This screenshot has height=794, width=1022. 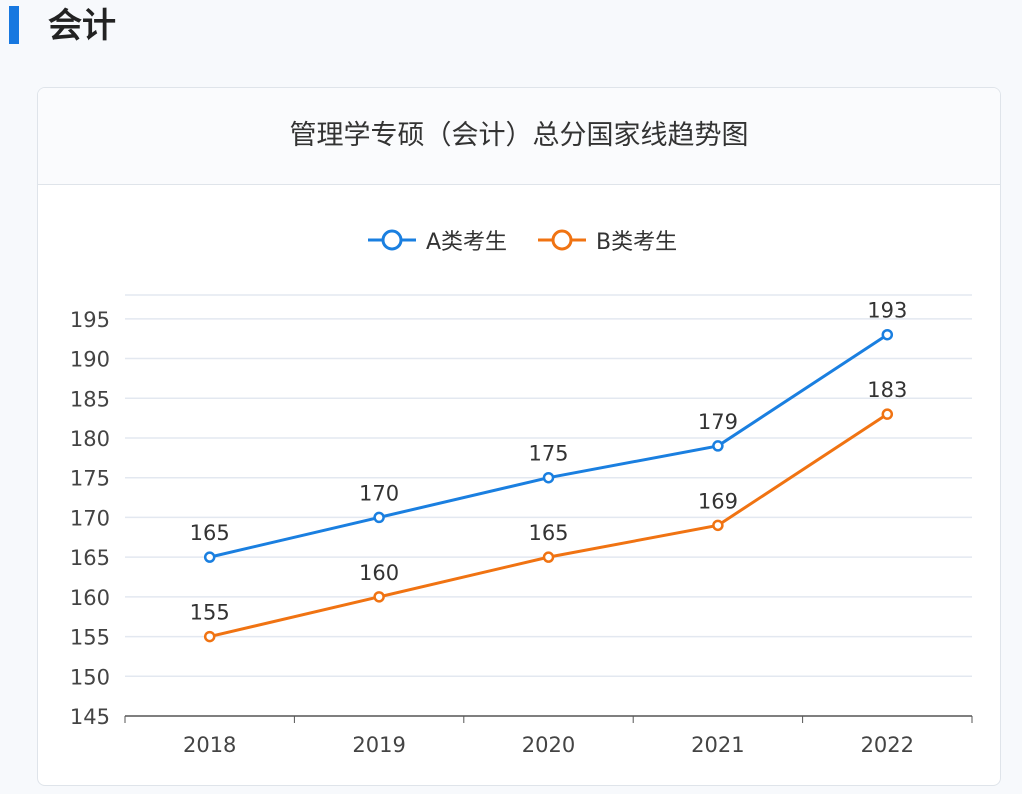 I want to click on legend-label: B类考生, so click(x=636, y=242).